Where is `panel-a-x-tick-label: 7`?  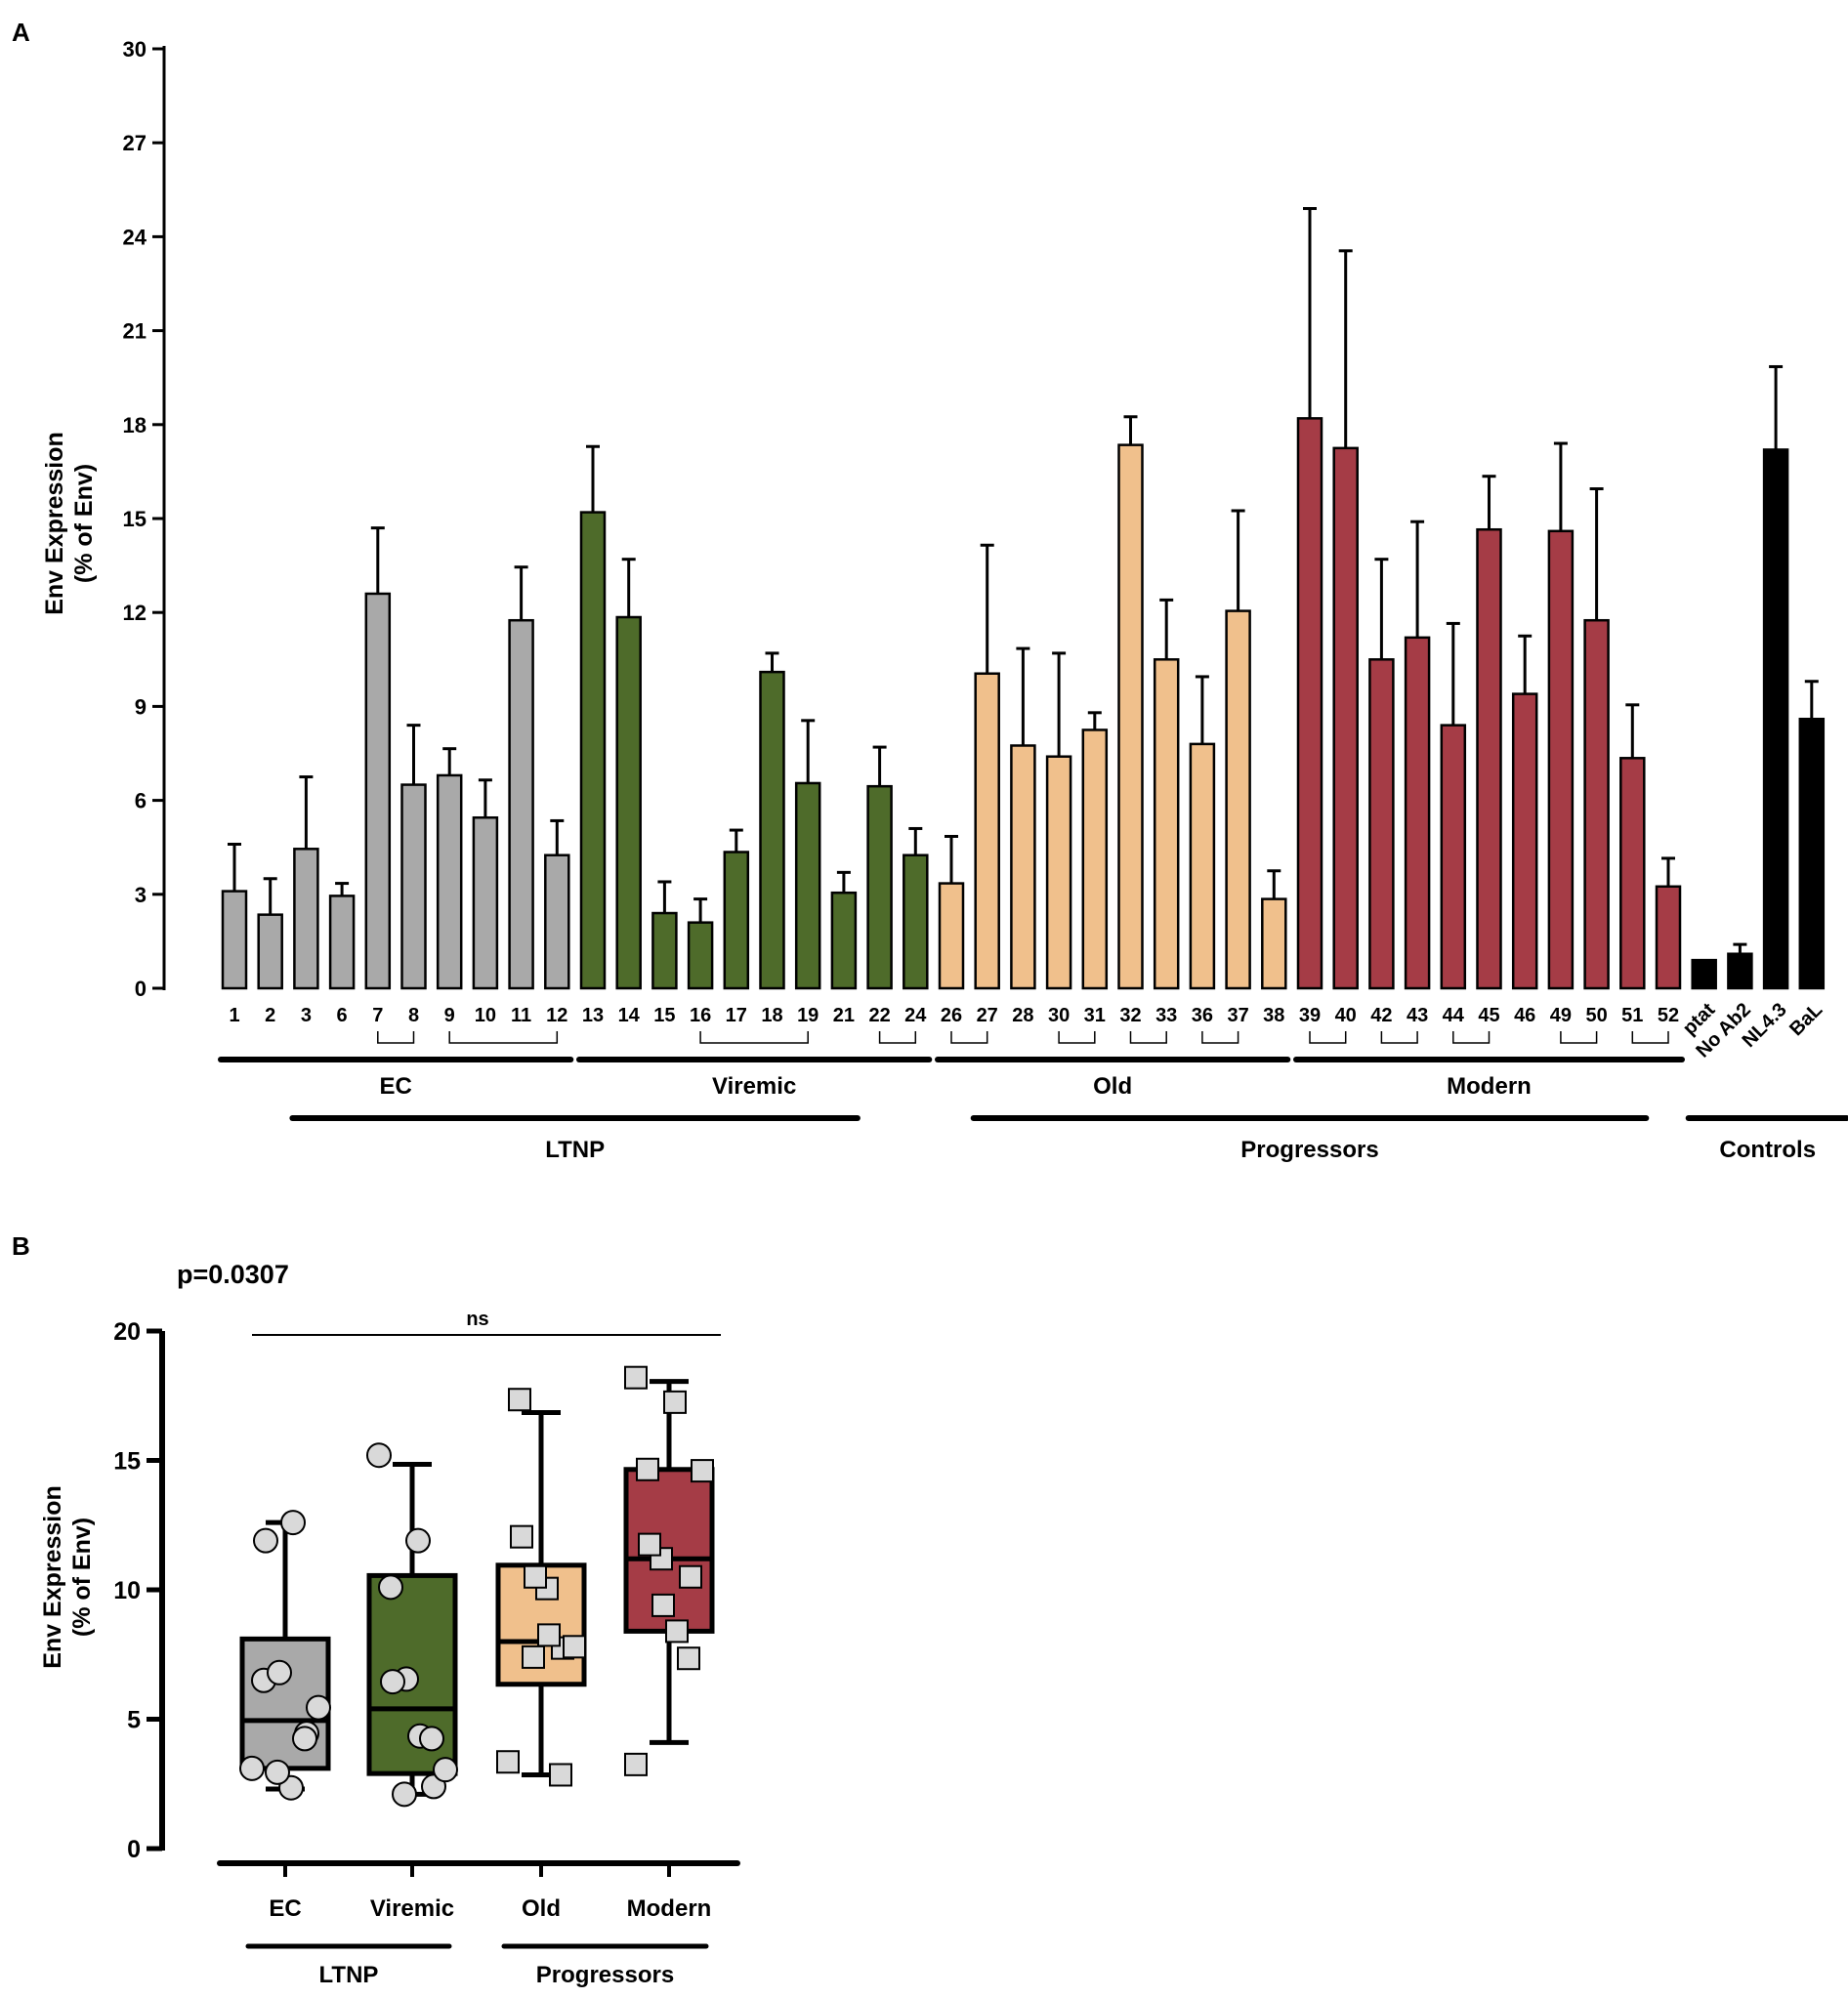
panel-a-x-tick-label: 7 is located at coordinates (377, 1015).